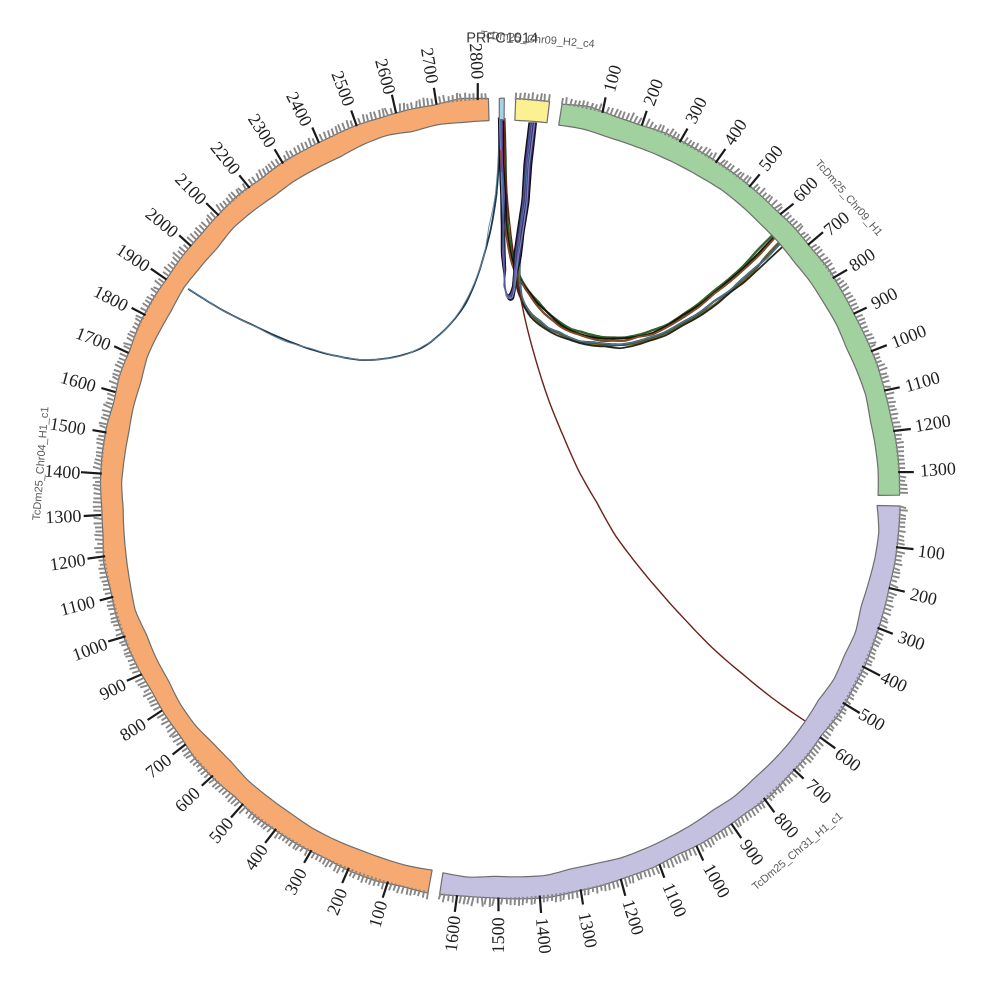  Describe the element at coordinates (453, 934) in the screenshot. I see `svg-text: 1600` at that location.